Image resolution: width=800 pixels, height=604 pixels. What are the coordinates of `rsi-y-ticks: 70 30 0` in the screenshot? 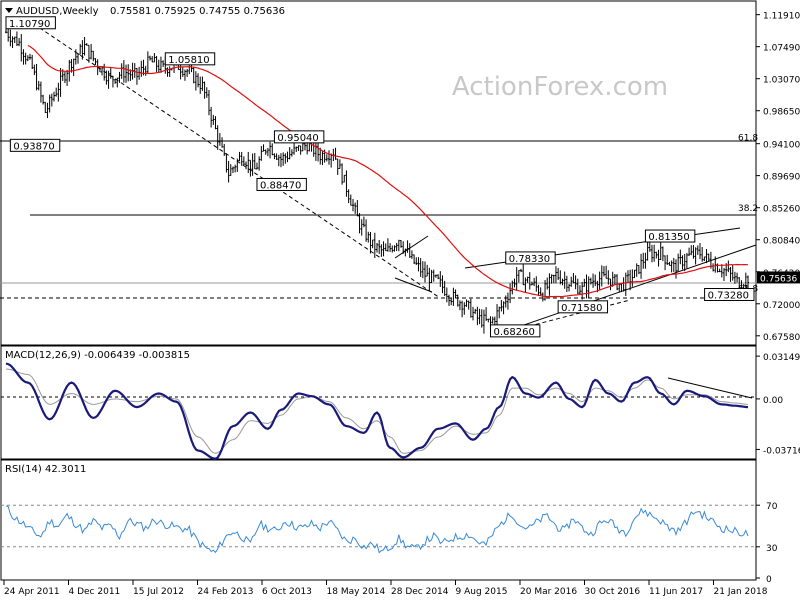 It's located at (767, 543).